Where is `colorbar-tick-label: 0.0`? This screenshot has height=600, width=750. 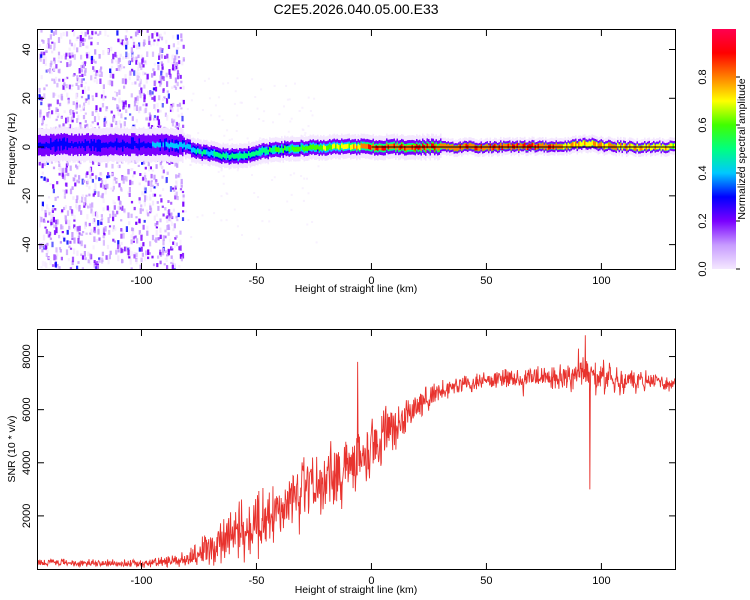 colorbar-tick-label: 0.0 is located at coordinates (703, 268).